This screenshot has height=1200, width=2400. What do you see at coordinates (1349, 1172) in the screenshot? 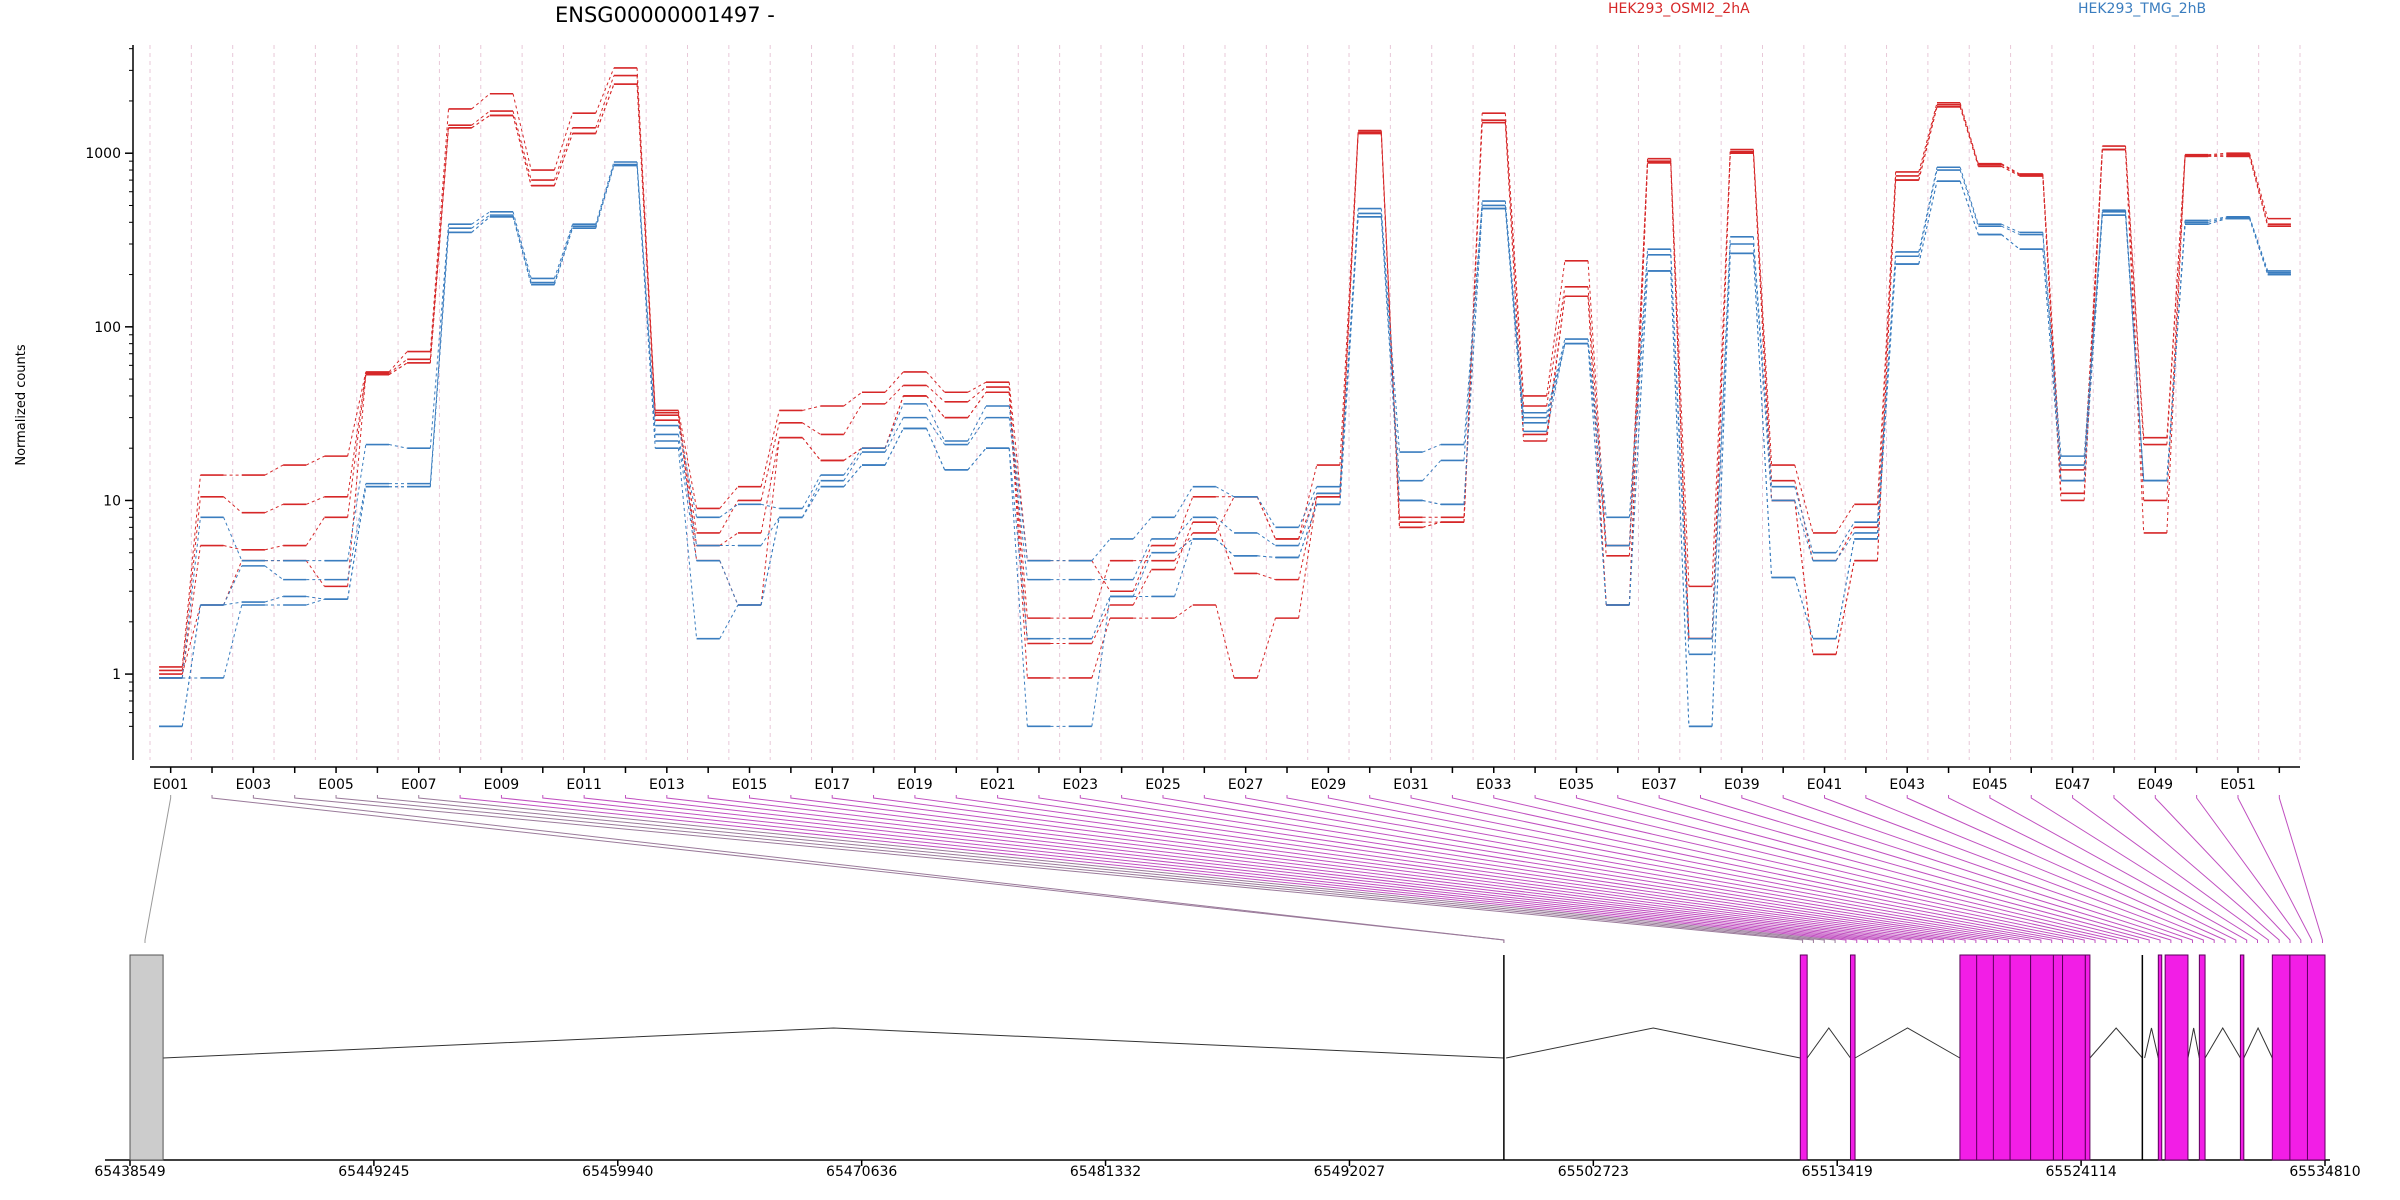
I see `genome-tick-label: 65492027` at bounding box center [1349, 1172].